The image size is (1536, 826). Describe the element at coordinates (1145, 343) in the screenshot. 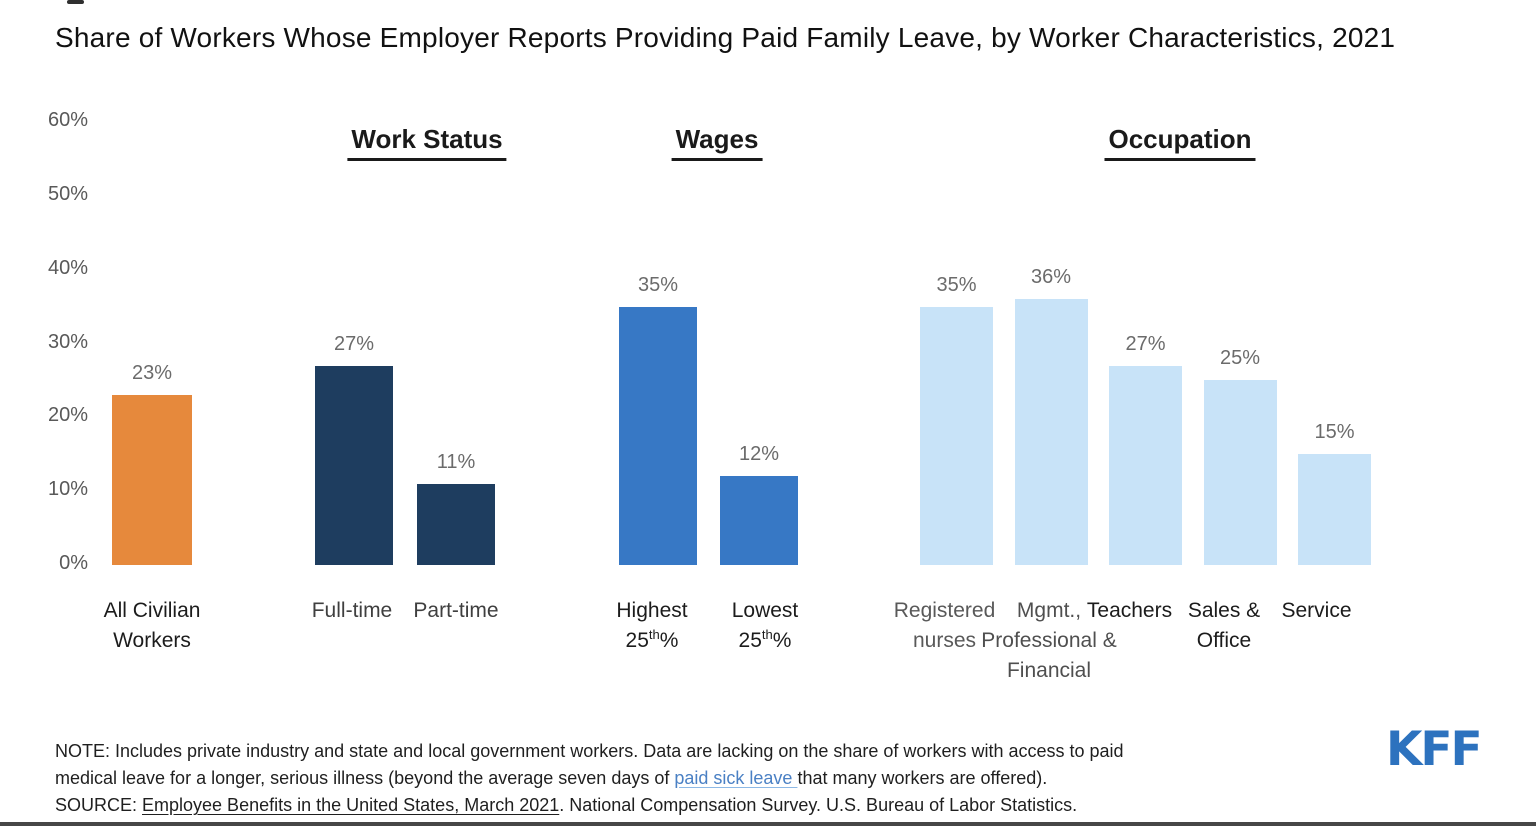

I see `bar-value-teachers: 27%` at that location.